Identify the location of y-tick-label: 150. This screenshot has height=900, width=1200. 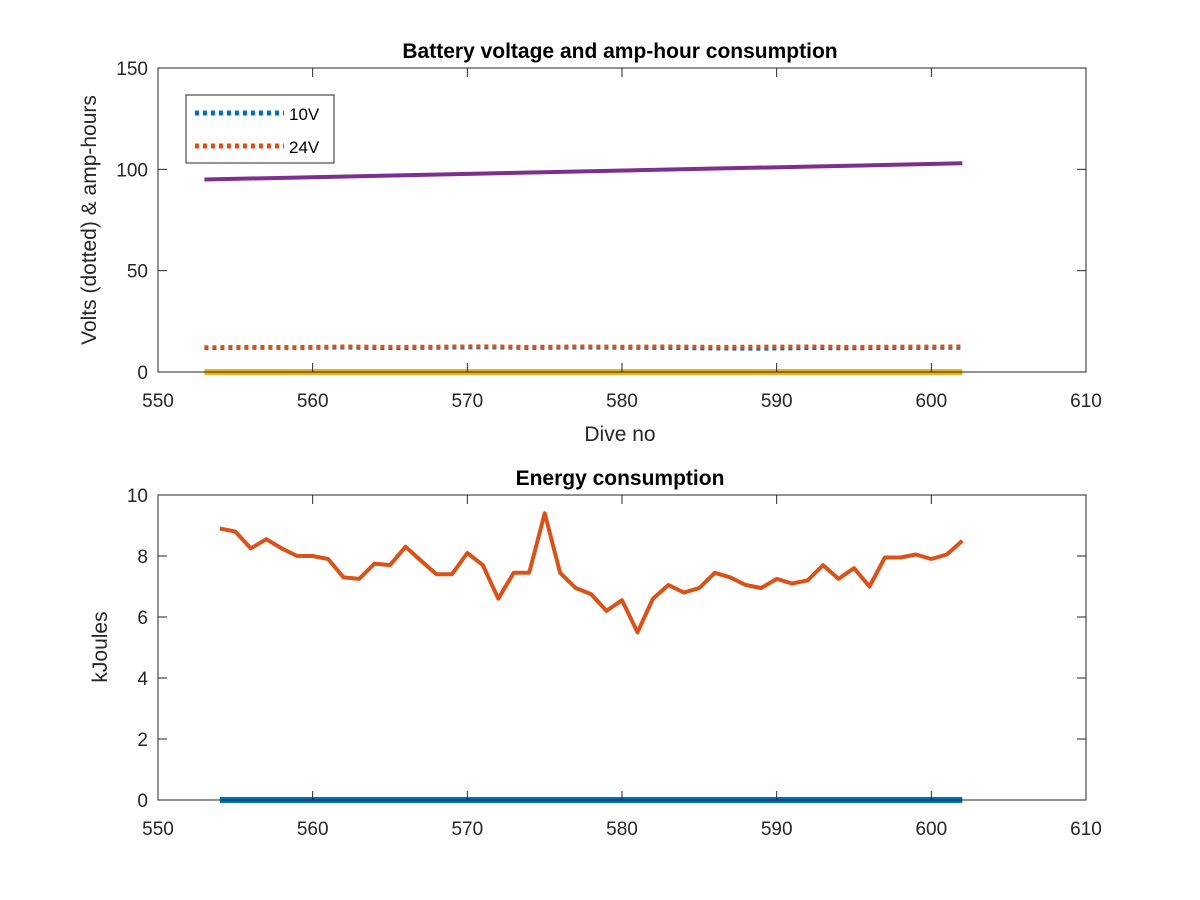
(132, 69).